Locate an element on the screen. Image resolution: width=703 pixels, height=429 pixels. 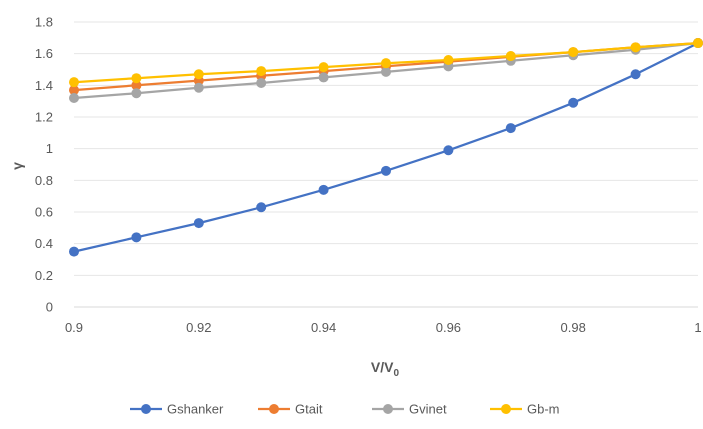
y-tick-label: 1.6 is located at coordinates (44, 53).